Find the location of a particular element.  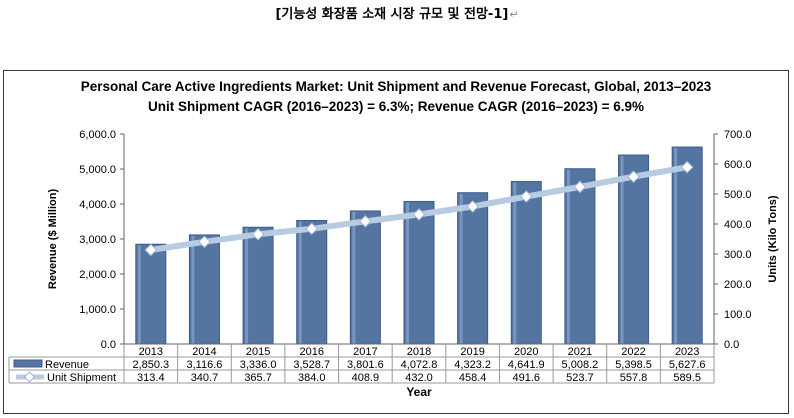

right-tick-label: 400.0 is located at coordinates (738, 225).